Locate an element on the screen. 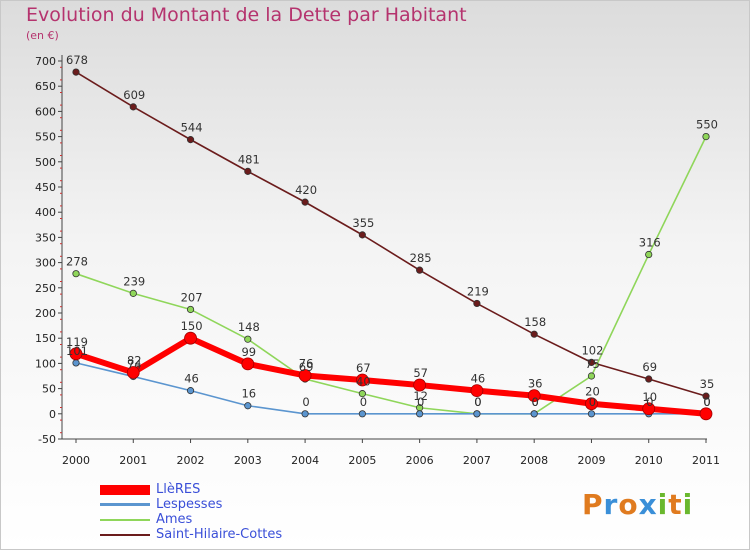  x-tick-label: 2001 is located at coordinates (133, 460).